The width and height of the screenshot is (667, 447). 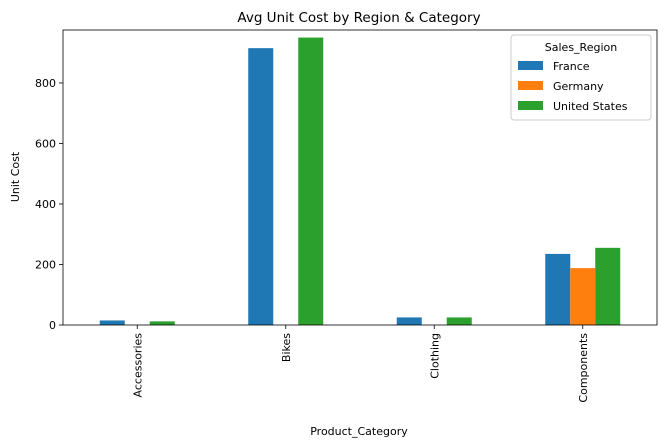 I want to click on legend-title: Sales_Region, so click(x=581, y=47).